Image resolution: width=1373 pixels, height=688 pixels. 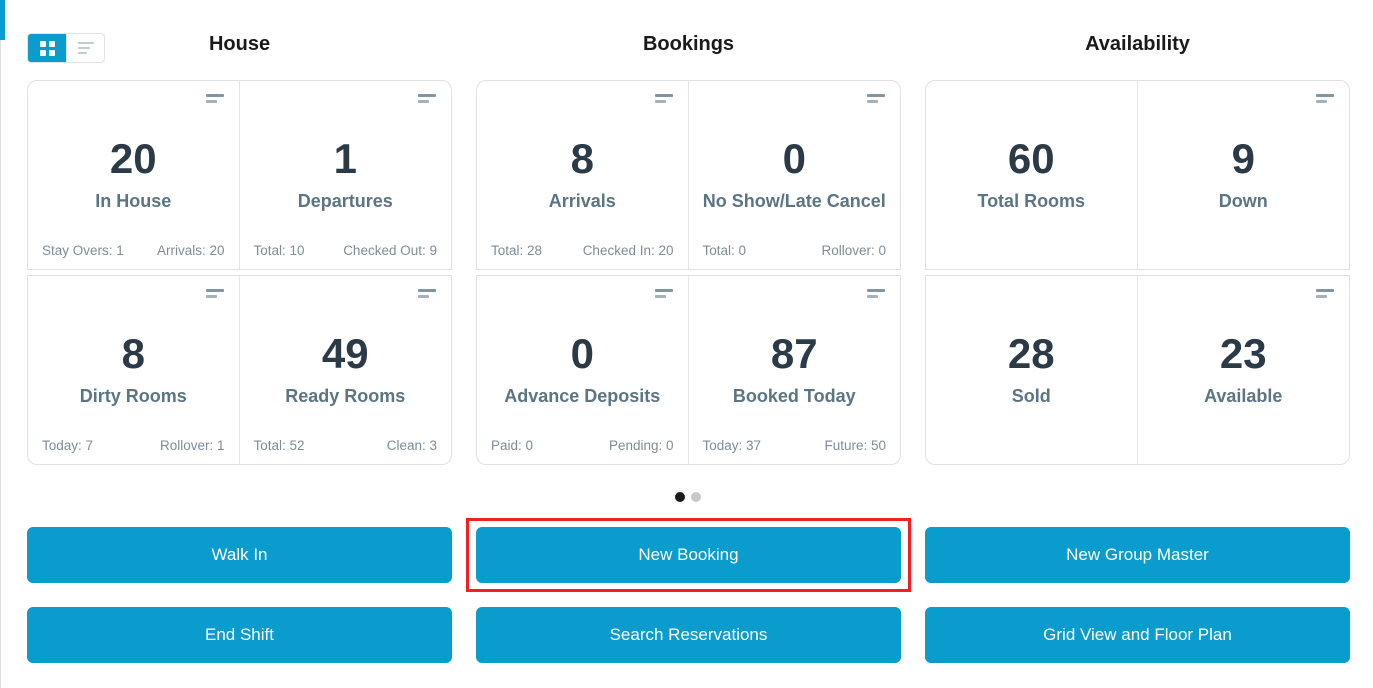 What do you see at coordinates (239, 43) in the screenshot?
I see `section-title-house: House` at bounding box center [239, 43].